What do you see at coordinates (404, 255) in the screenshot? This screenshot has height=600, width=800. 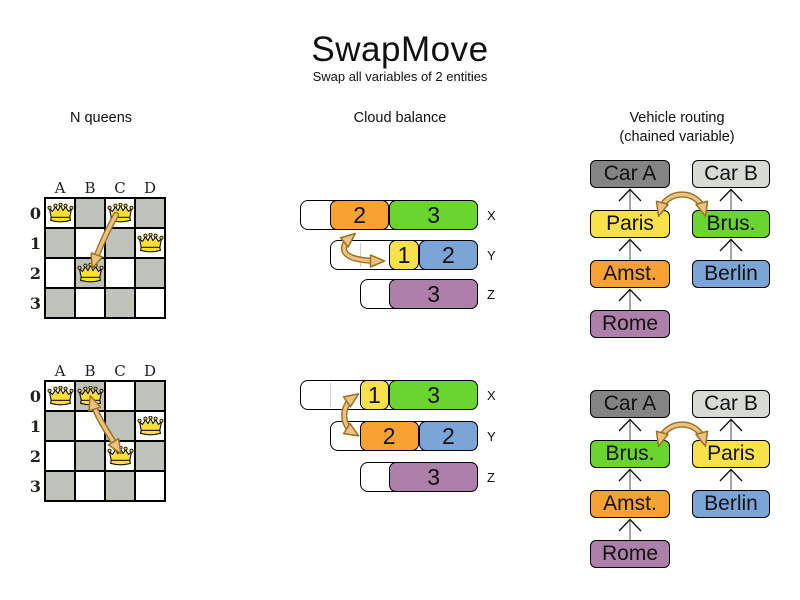 I see `process-block: 1` at bounding box center [404, 255].